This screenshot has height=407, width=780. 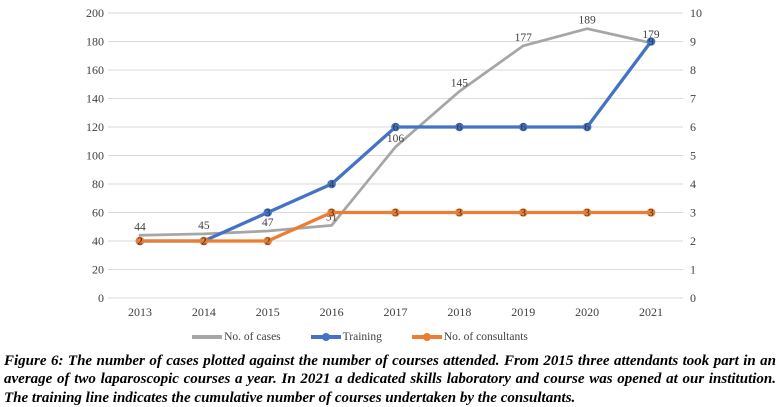 I want to click on legend-item-no-of-consultants: No. of consultants, so click(x=469, y=337).